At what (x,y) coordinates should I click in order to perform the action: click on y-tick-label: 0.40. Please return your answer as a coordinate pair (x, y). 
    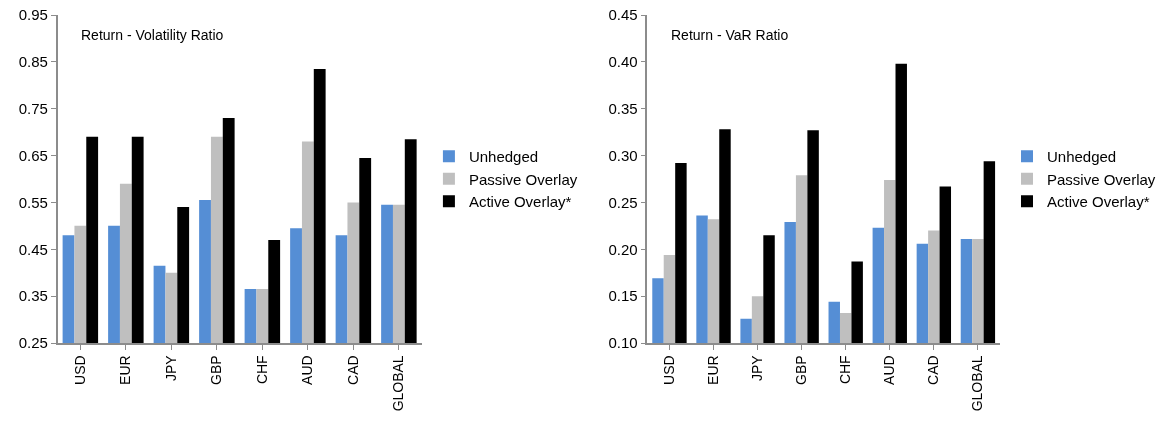
    Looking at the image, I should click on (623, 62).